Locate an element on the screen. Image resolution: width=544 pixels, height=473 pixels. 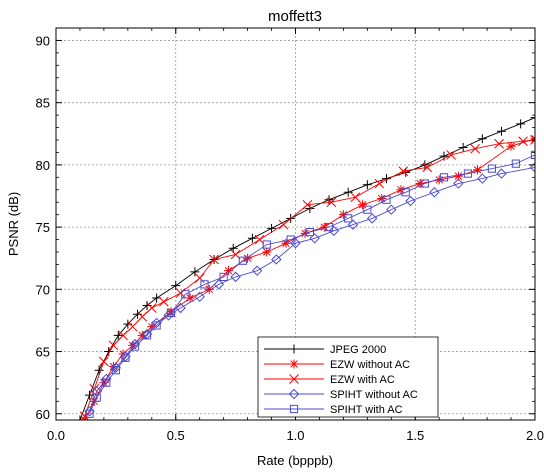
y-tick-label: 80 is located at coordinates (43, 165).